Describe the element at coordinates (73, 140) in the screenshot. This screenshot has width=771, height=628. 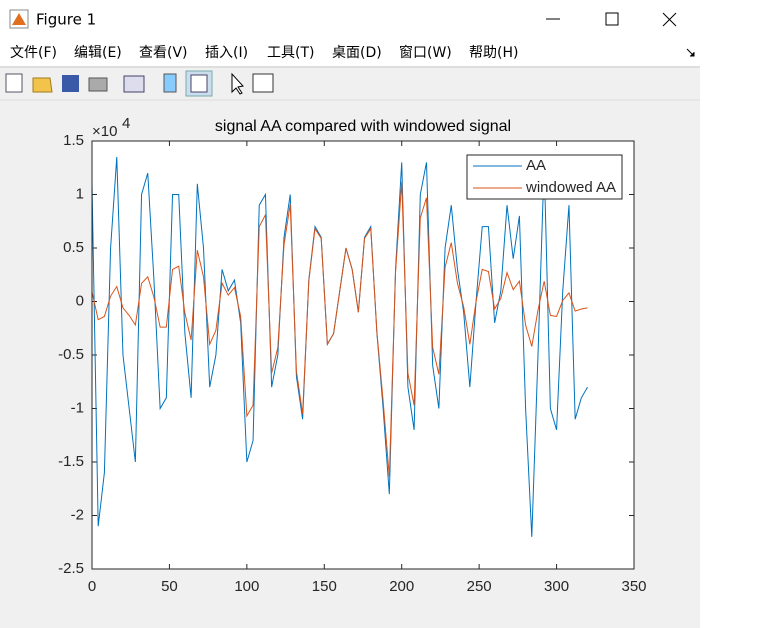
I see `y-tick-label: 1.5` at that location.